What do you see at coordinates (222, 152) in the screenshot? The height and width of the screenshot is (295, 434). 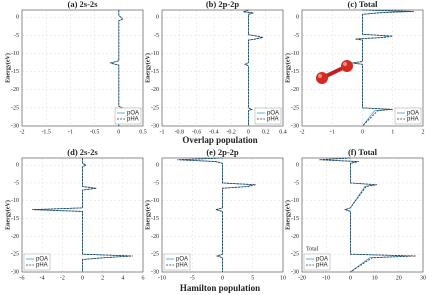 I see `chart-title: (e) 2p-2p` at bounding box center [222, 152].